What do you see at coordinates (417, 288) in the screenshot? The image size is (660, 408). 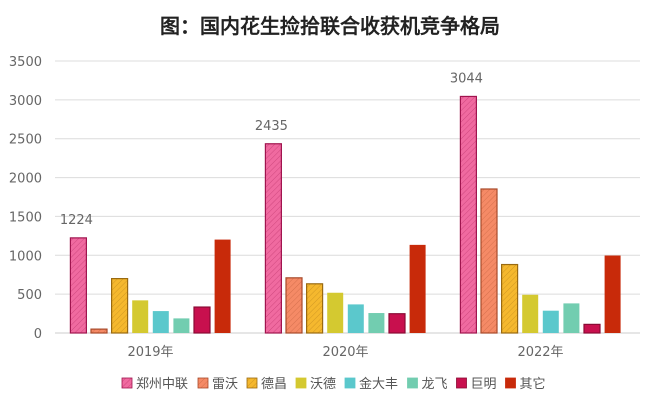 I see `bar-其它-2020年` at bounding box center [417, 288].